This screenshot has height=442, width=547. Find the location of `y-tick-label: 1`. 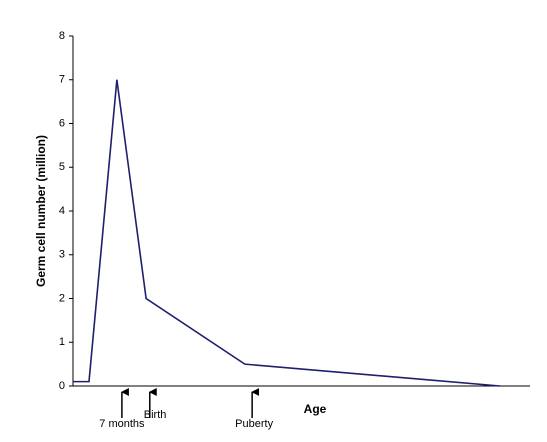

y-tick-label: 1 is located at coordinates (62, 342).